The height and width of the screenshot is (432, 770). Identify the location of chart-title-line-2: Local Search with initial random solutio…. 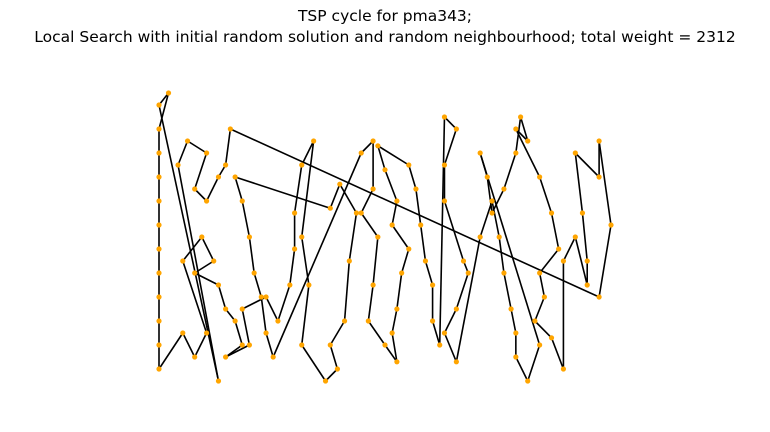
(385, 37).